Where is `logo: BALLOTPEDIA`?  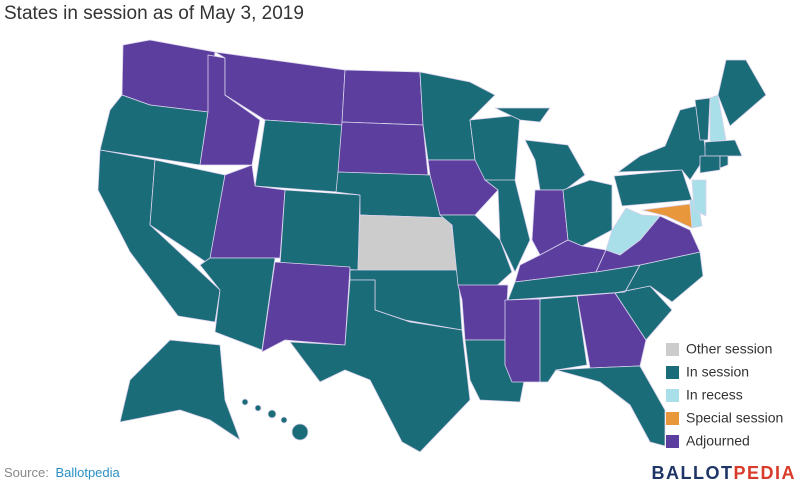
logo: BALLOTPEDIA is located at coordinates (724, 473).